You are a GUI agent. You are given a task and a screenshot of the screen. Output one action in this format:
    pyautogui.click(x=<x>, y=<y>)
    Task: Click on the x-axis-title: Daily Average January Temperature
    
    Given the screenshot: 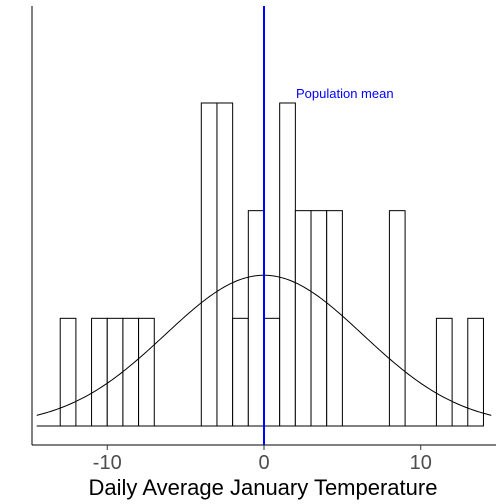 What is the action you would take?
    pyautogui.click(x=263, y=487)
    